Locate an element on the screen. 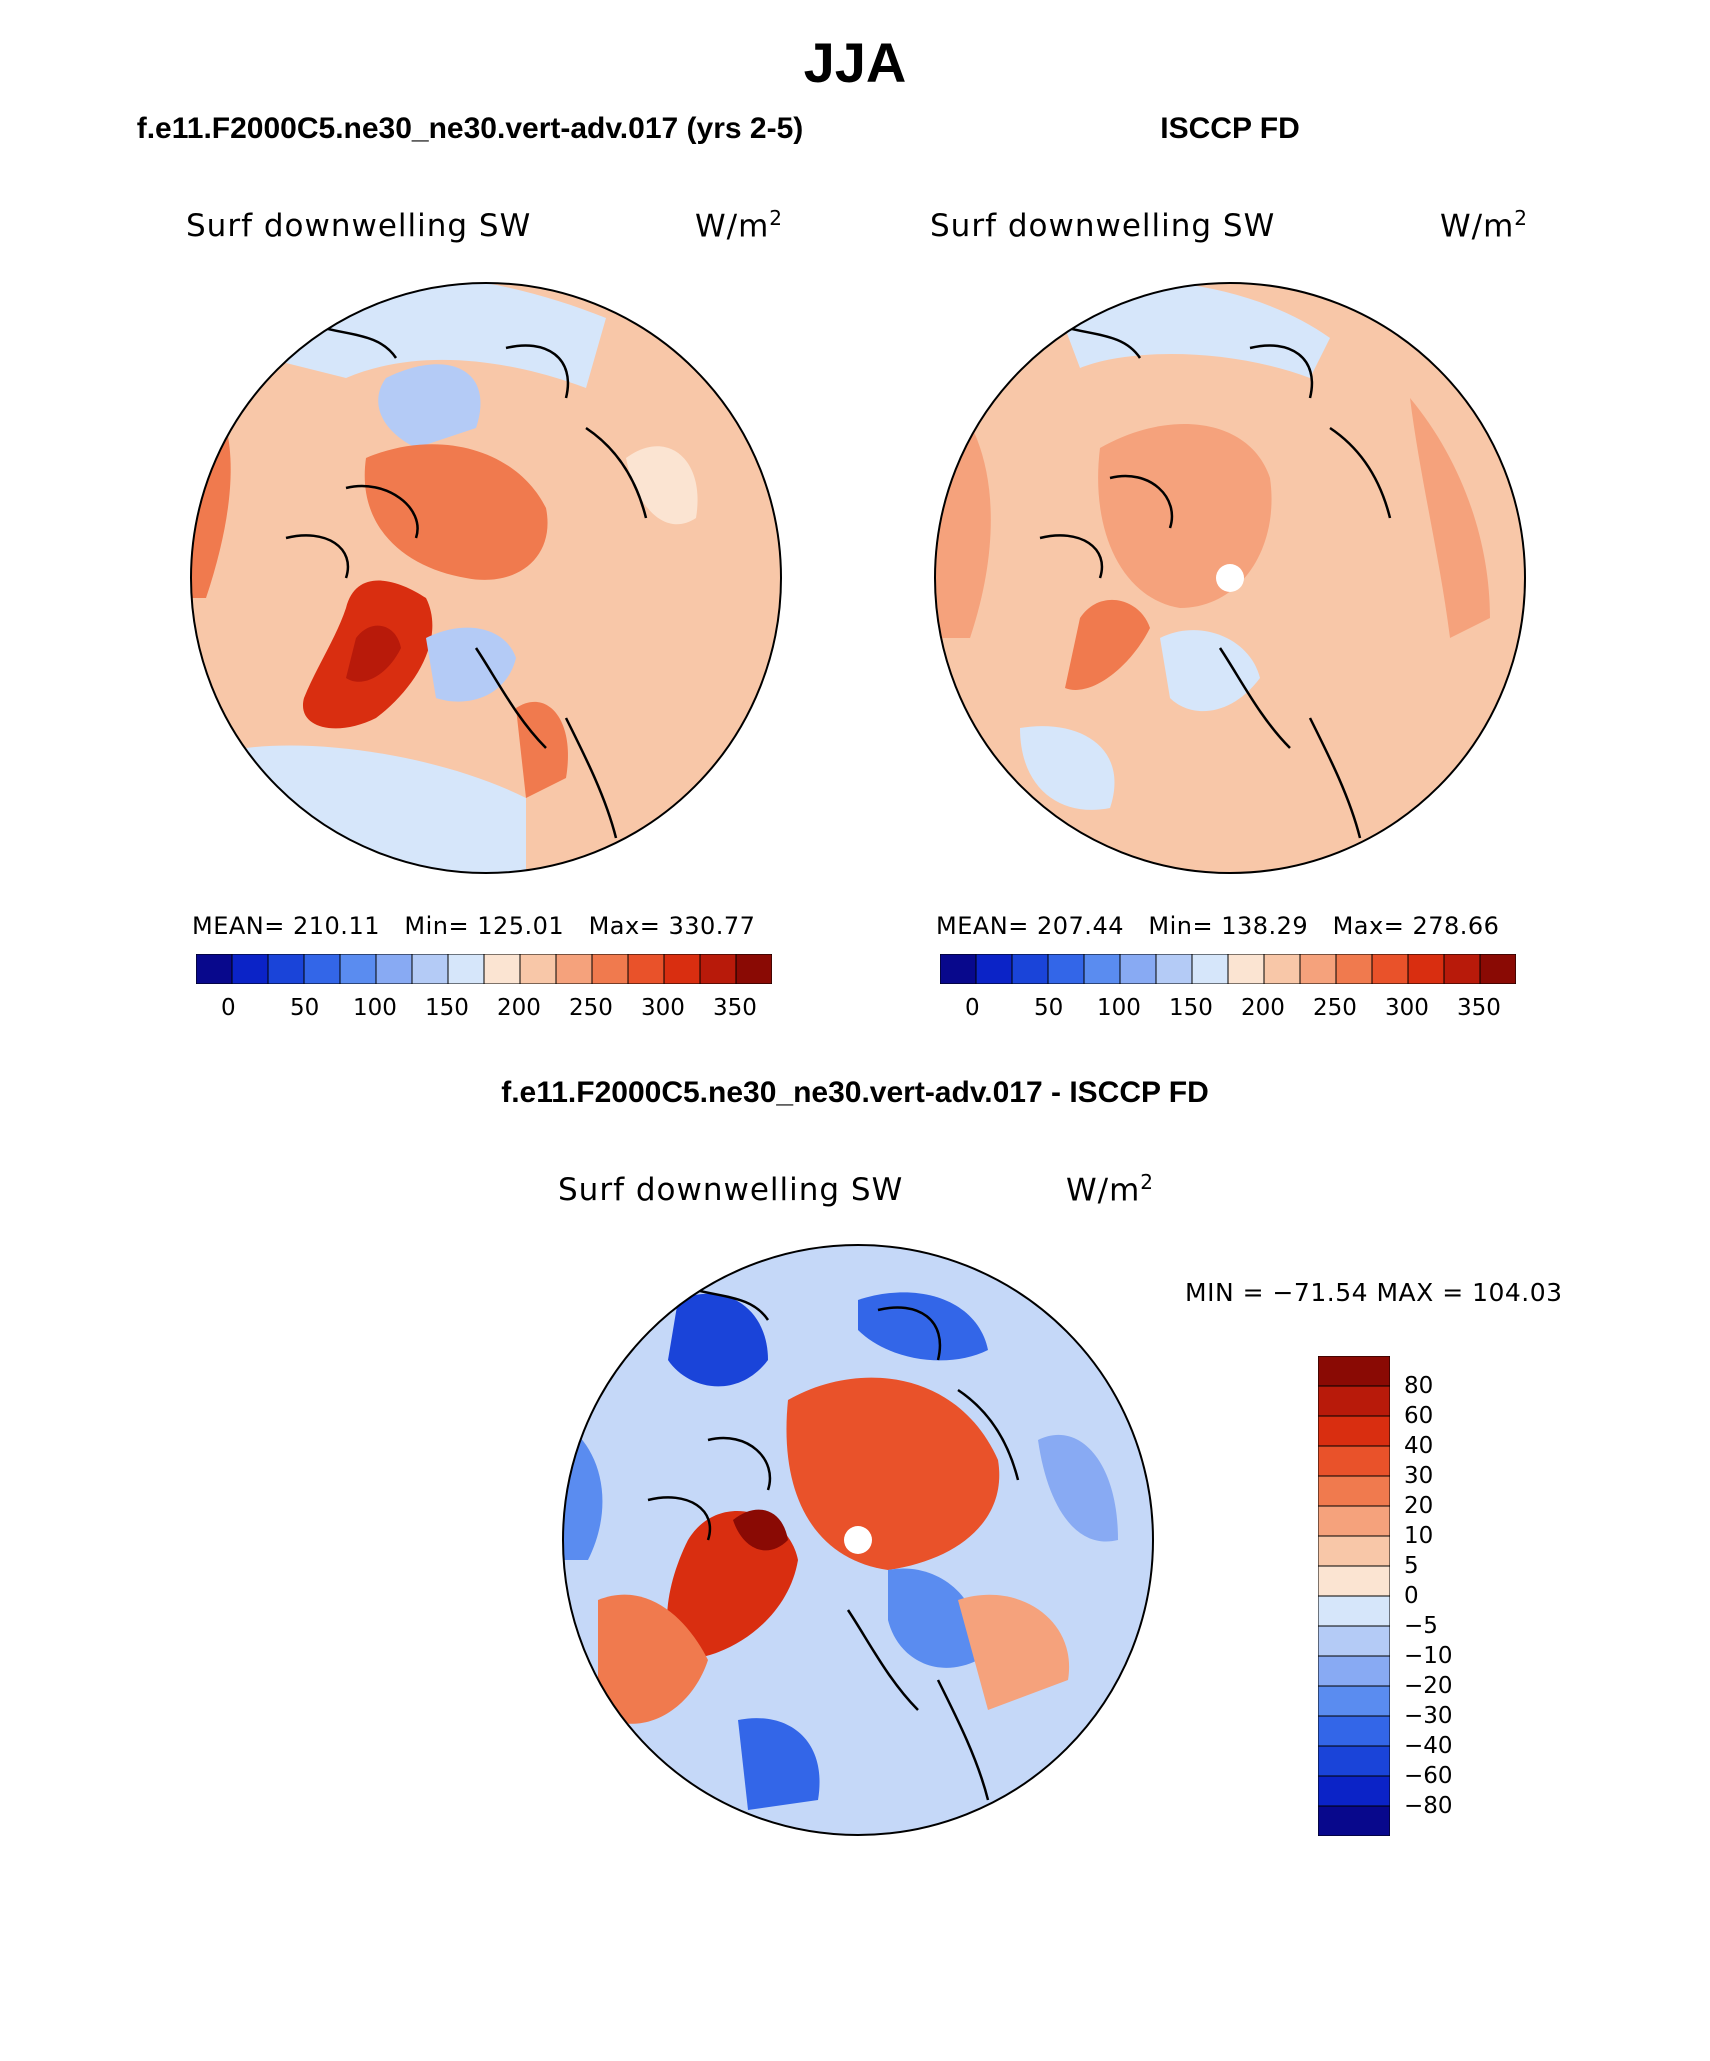 The height and width of the screenshot is (2061, 1710). obs-units-label: W/m2 is located at coordinates (1484, 225).